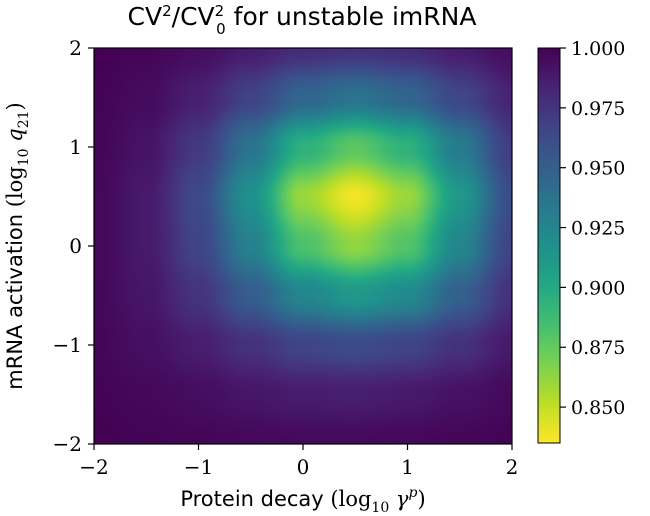 The height and width of the screenshot is (516, 650). Describe the element at coordinates (598, 49) in the screenshot. I see `colorbar-tick-label: 1.000` at that location.